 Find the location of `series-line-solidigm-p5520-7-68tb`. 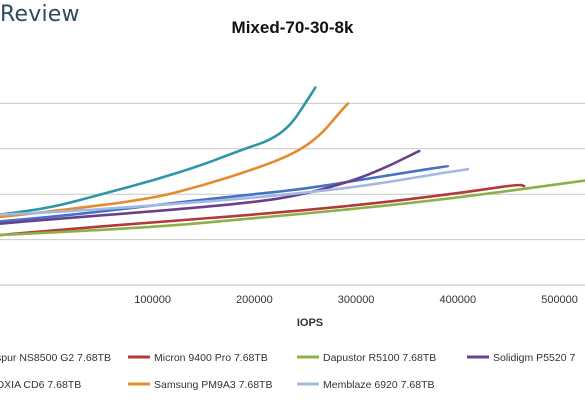

series-line-solidigm-p5520-7-68tb is located at coordinates (210, 187).